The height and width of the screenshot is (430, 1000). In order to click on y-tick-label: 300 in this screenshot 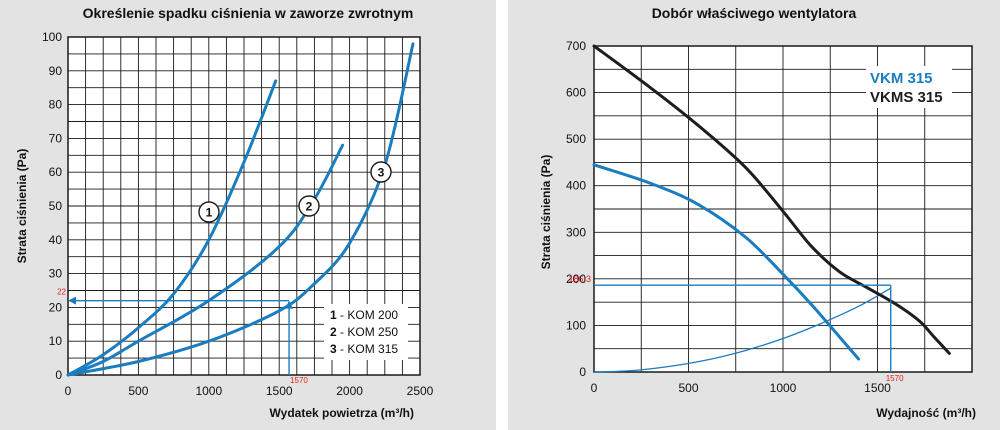, I will do `click(576, 232)`.